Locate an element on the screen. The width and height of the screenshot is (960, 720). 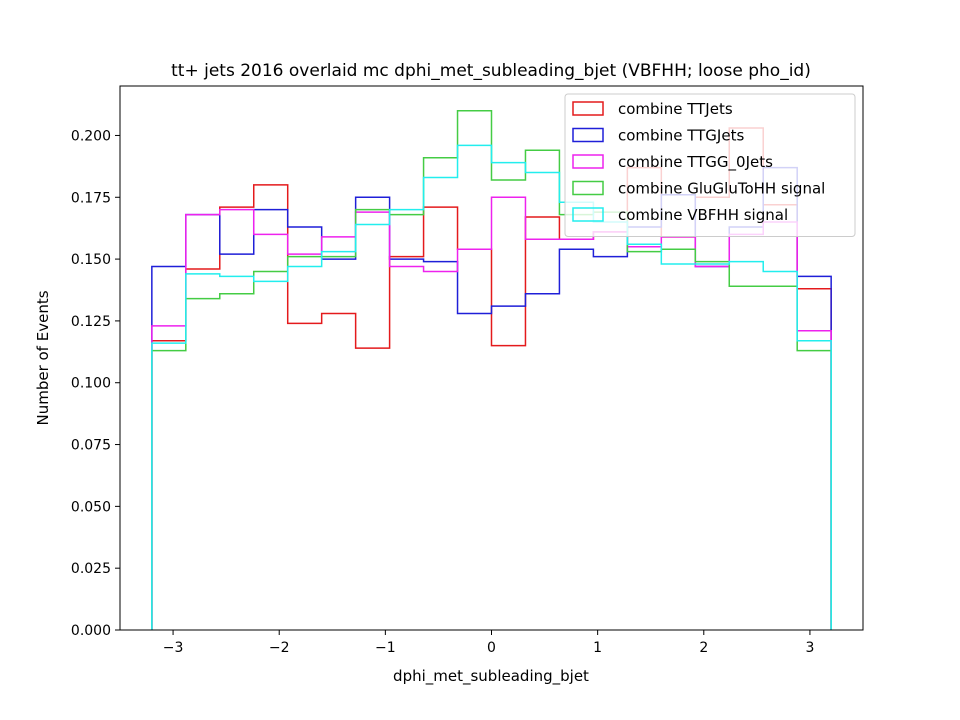
x-axis-label: dphi_met_subleading_bjet is located at coordinates (491, 676).